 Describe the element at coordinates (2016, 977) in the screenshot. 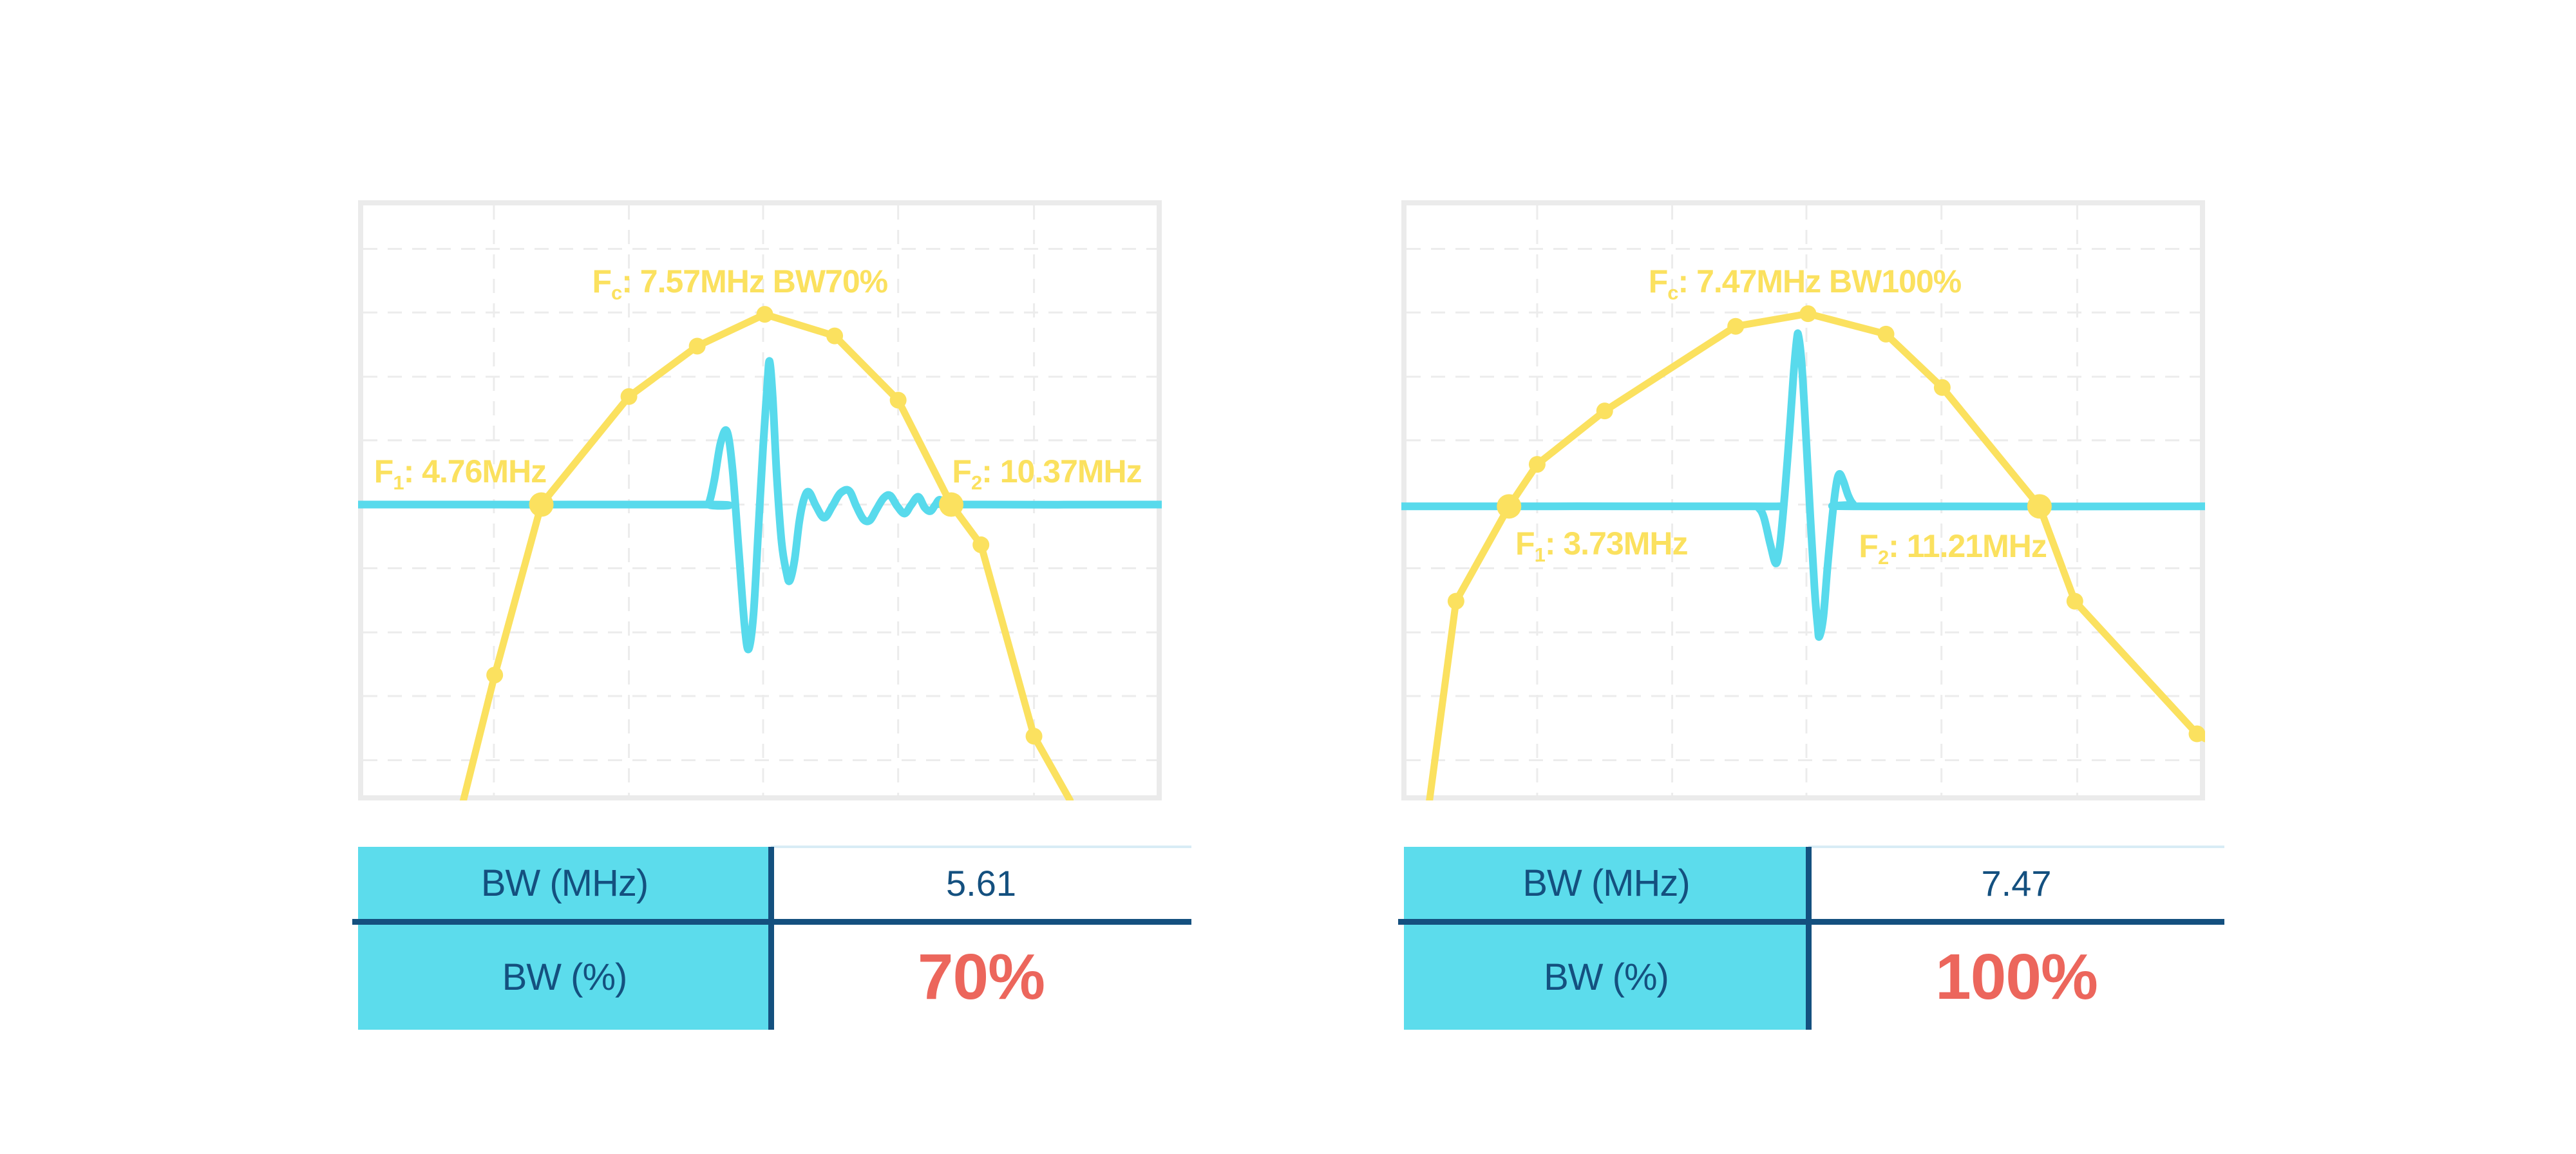

I see `table-value-bw-pct: 100%` at that location.